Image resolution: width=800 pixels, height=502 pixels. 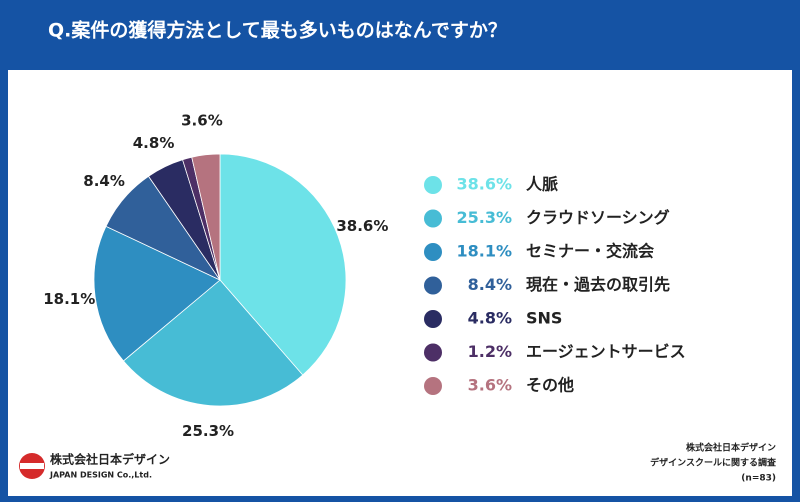 What do you see at coordinates (544, 318) in the screenshot?
I see `legend-label: SNS` at bounding box center [544, 318].